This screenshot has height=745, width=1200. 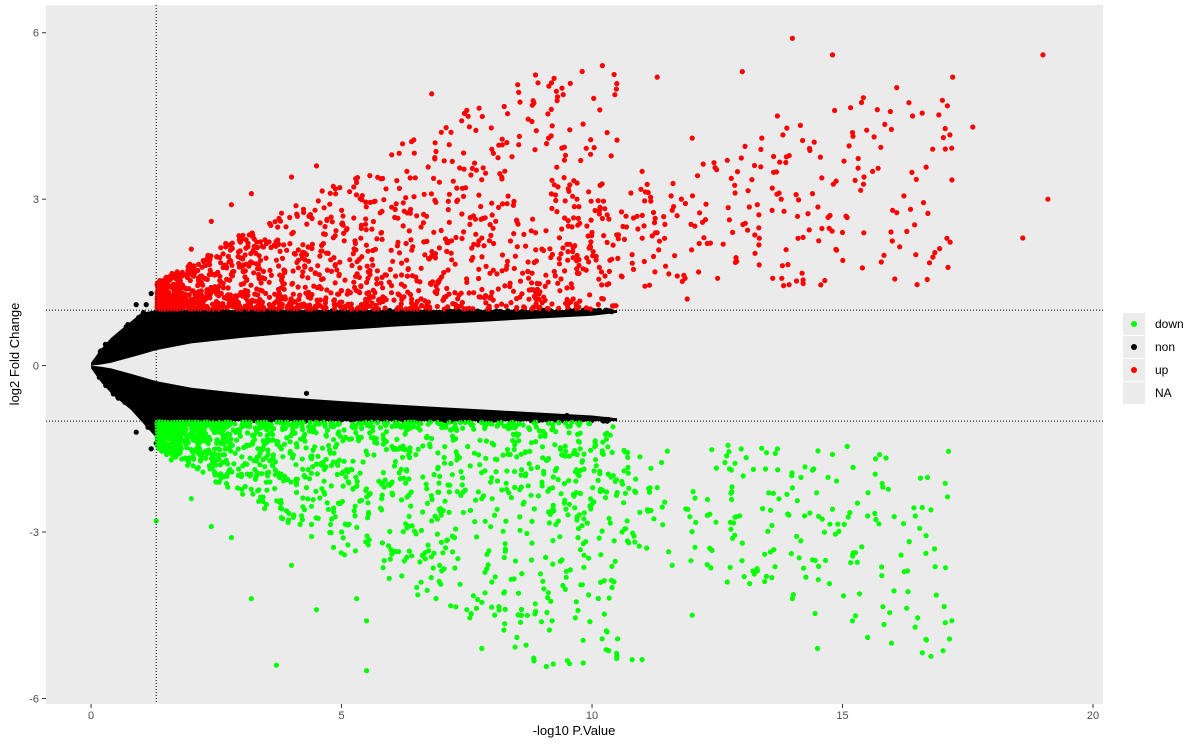 I want to click on legend-label-na: NA, so click(x=1163, y=393).